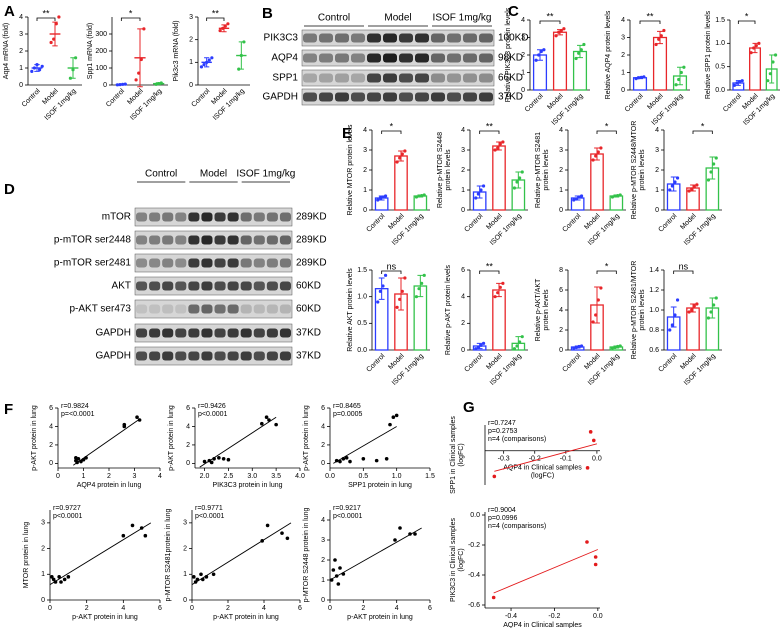 This screenshot has height=628, width=784. Describe the element at coordinates (101, 68) in the screenshot. I see `y-tick-label: 100` at that location.